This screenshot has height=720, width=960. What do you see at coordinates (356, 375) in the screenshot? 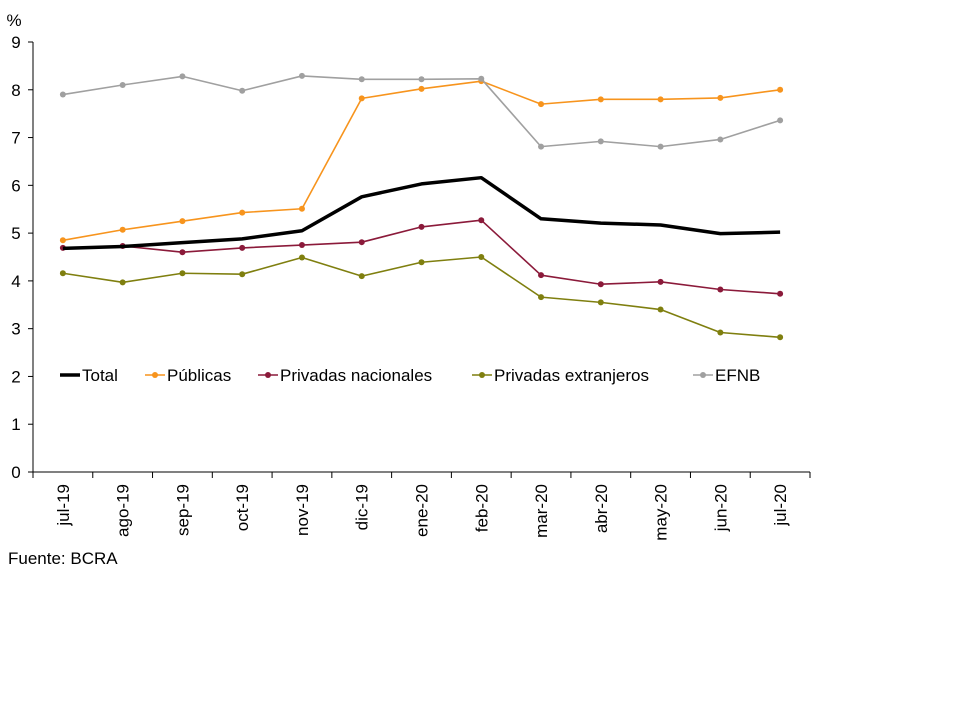
I see `legend-label: Privadas nacionales` at bounding box center [356, 375].